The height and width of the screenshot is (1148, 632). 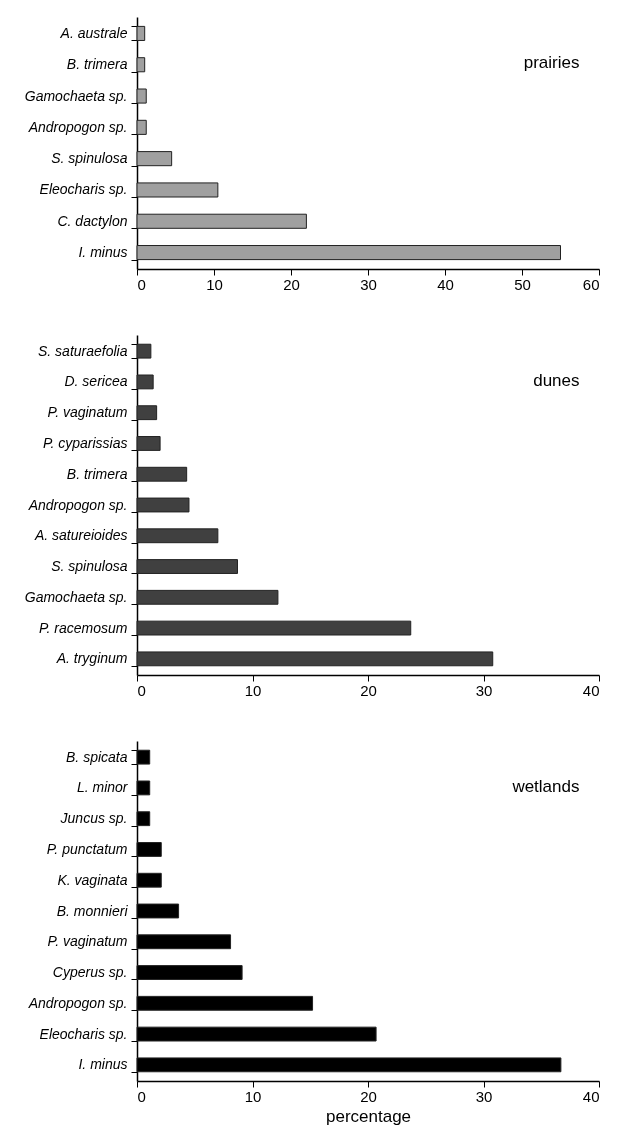 I want to click on y-tick-label: B. monnieri, so click(x=92, y=910).